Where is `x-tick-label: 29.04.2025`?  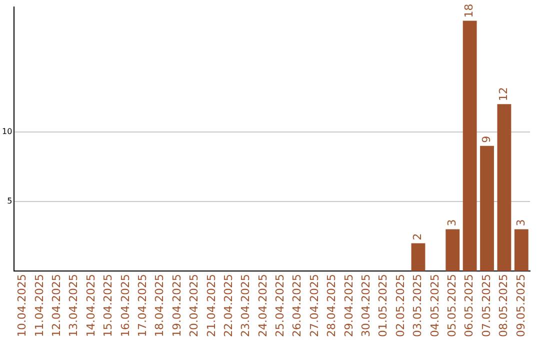
x-tick-label: 29.04.2025 is located at coordinates (349, 306).